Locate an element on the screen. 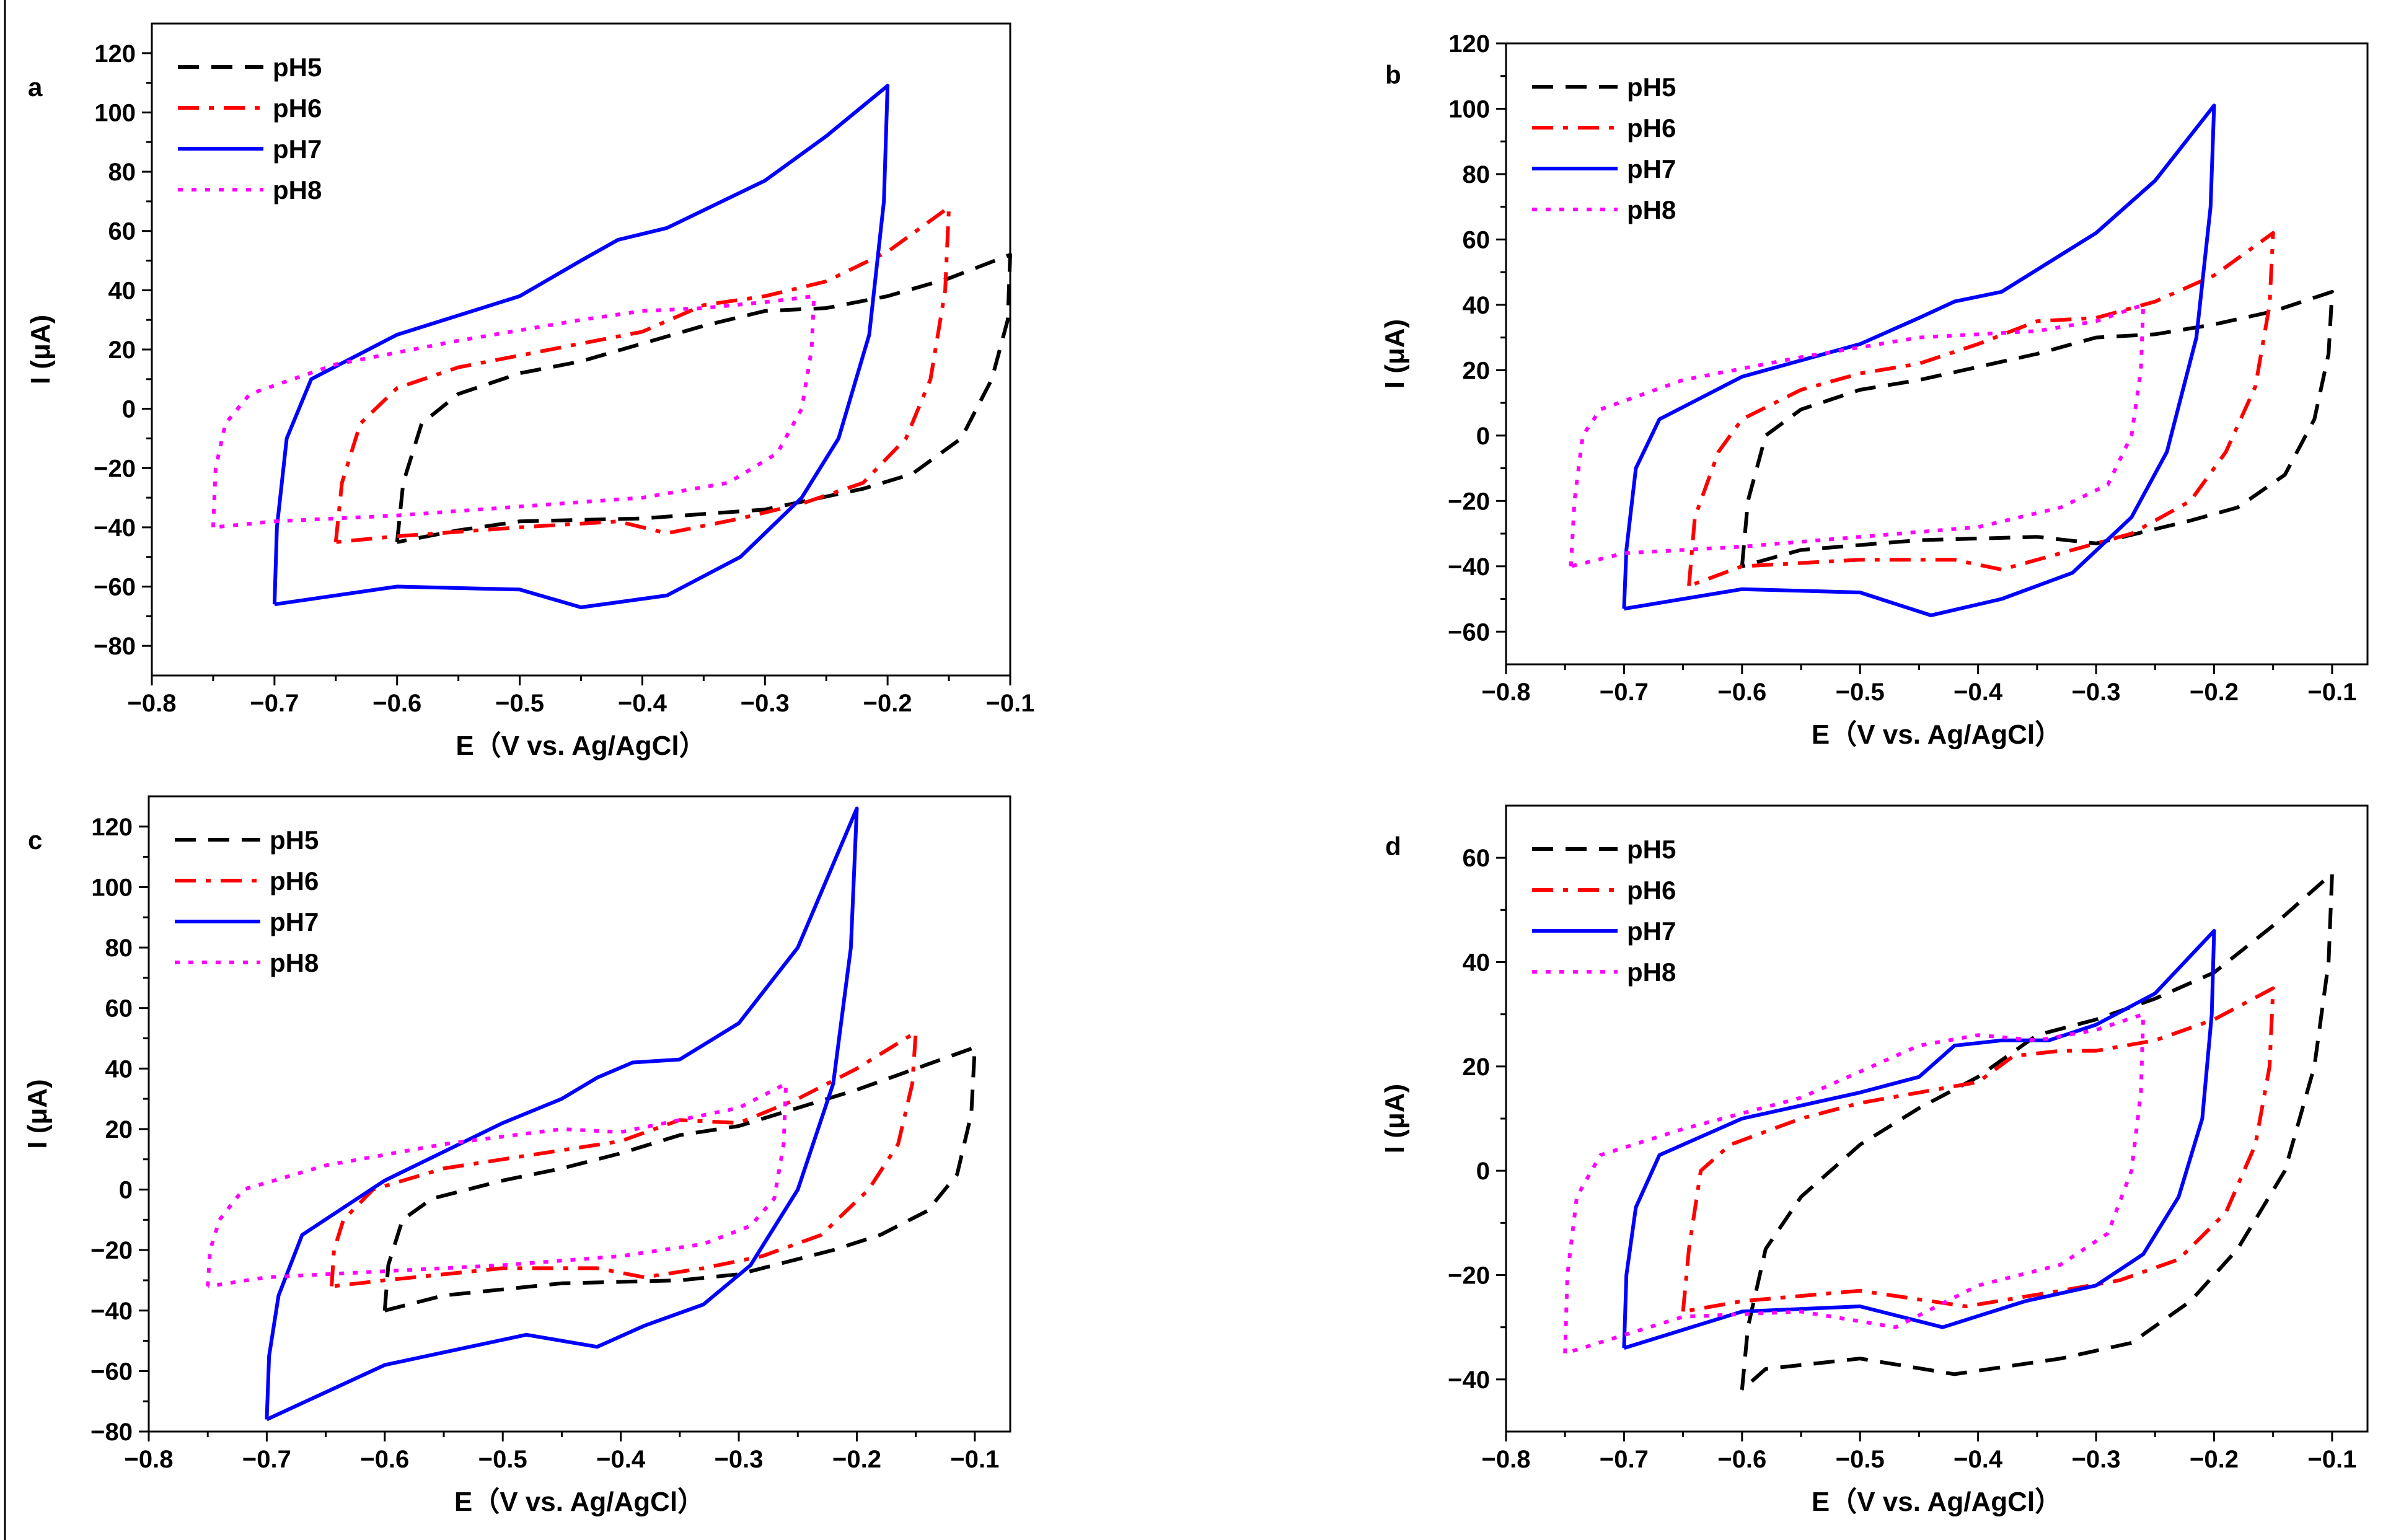 This screenshot has height=1540, width=2383. plot-frame is located at coordinates (1937, 354).